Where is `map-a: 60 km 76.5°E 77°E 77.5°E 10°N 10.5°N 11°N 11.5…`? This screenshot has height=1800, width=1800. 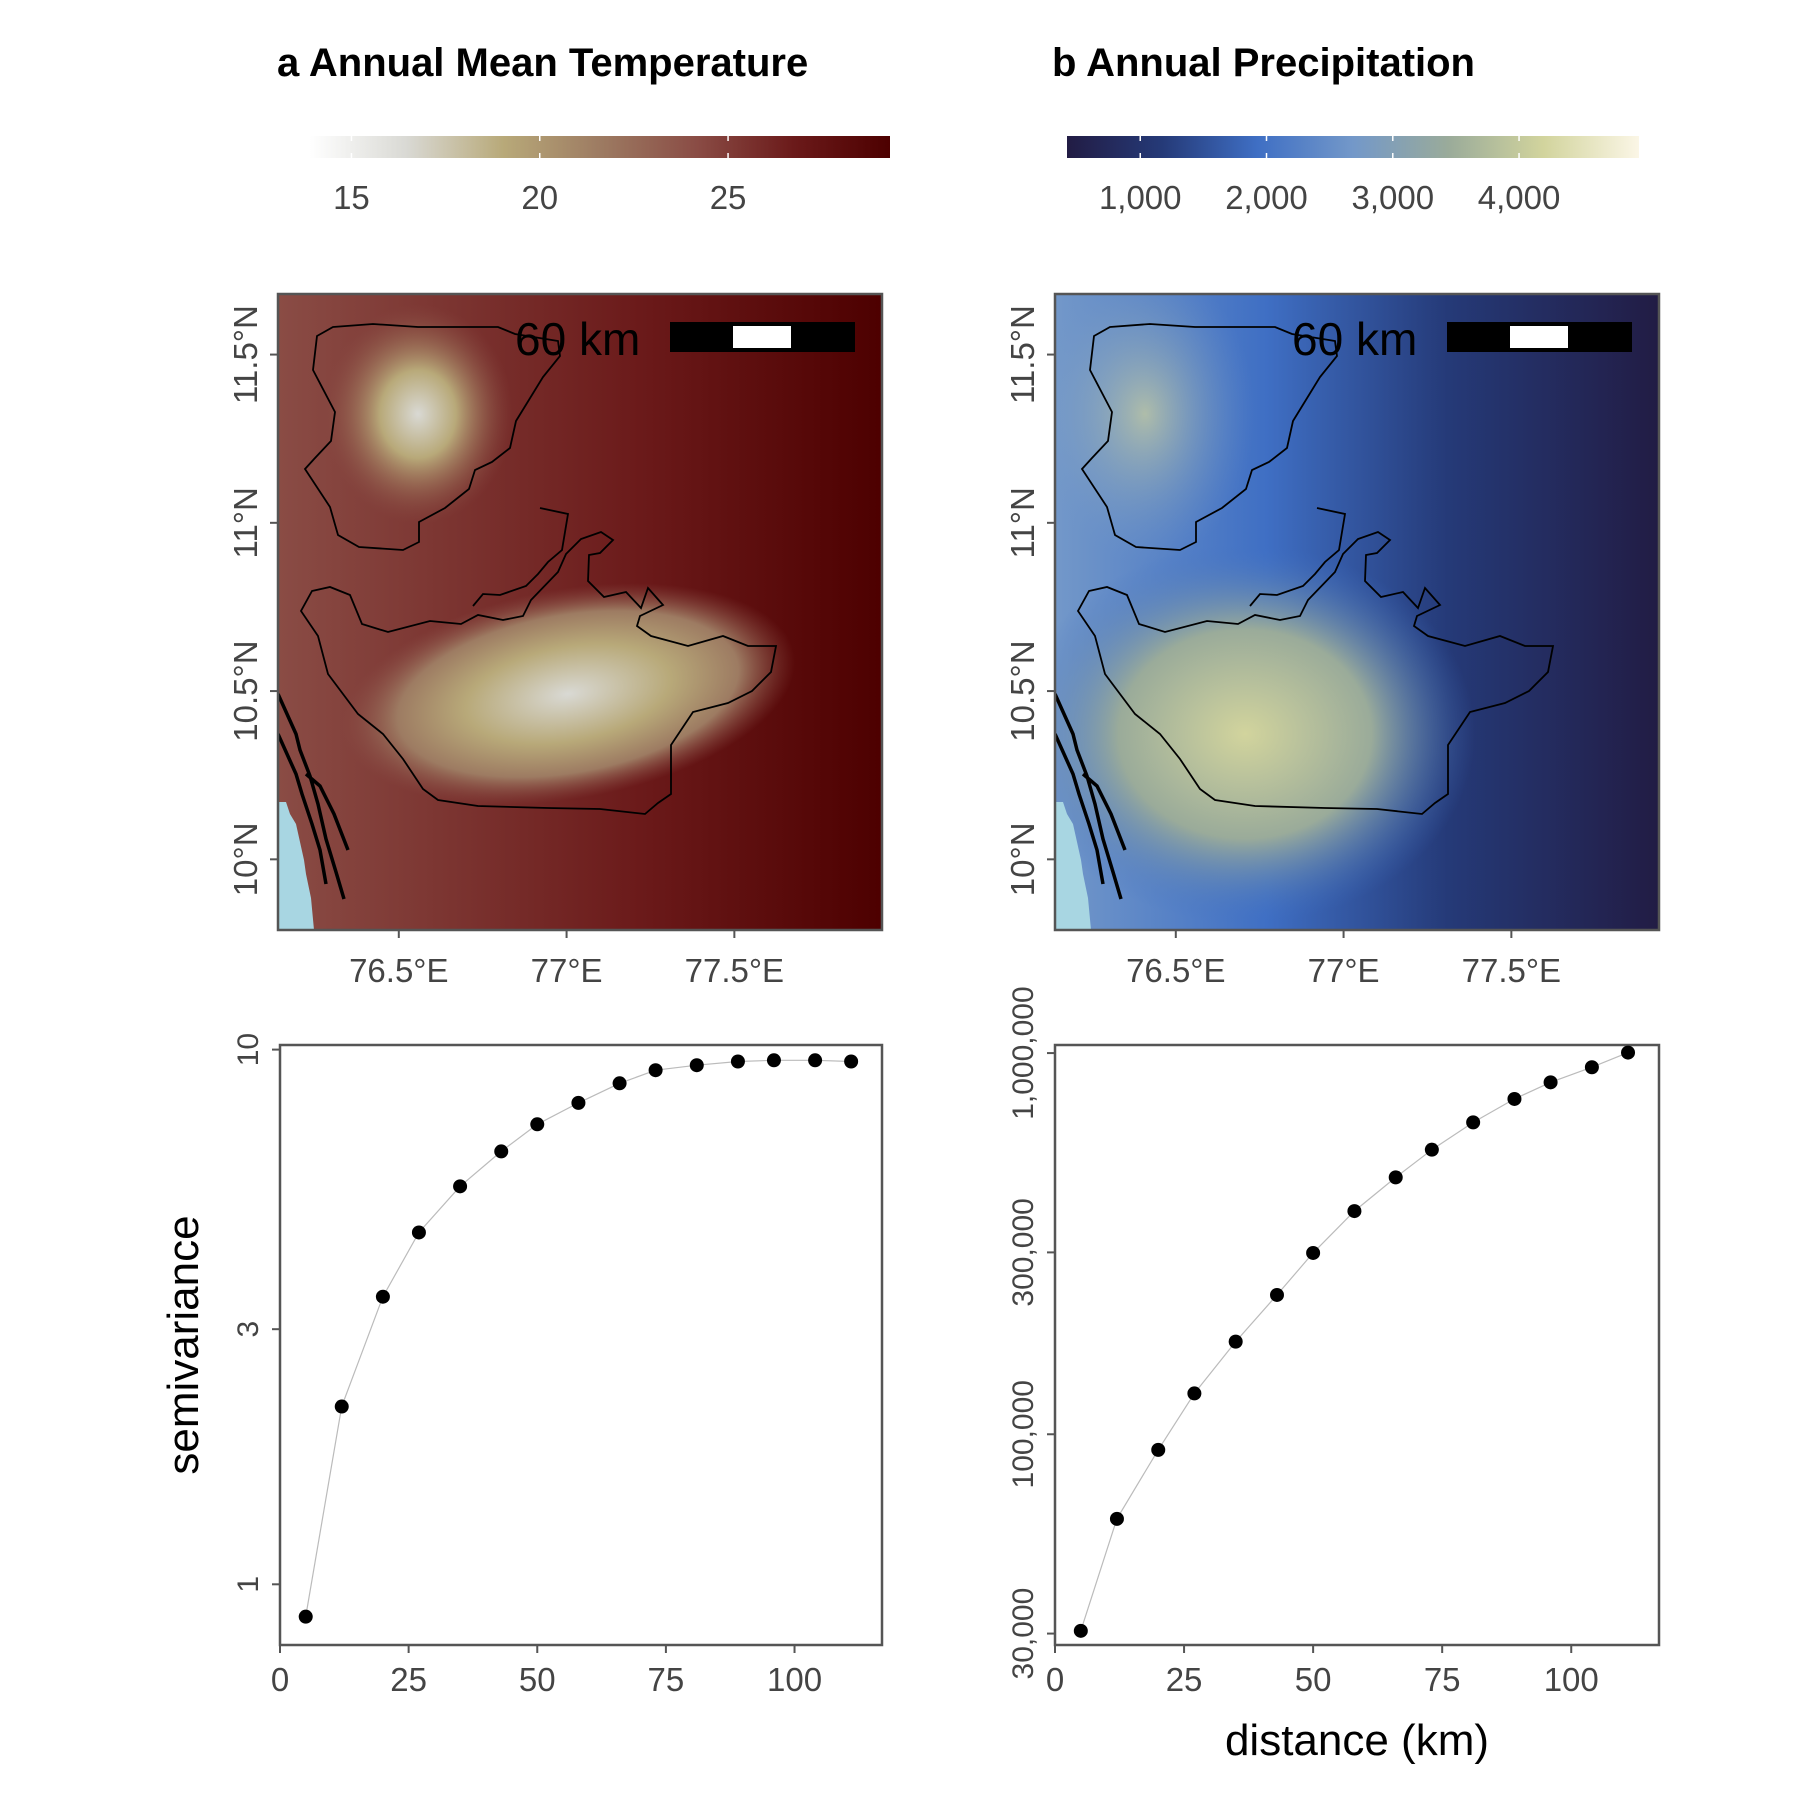
map-a: 60 km 76.5°E 77°E 77.5°E 10°N 10.5°N 11°N 11.5… is located at coordinates (555, 640).